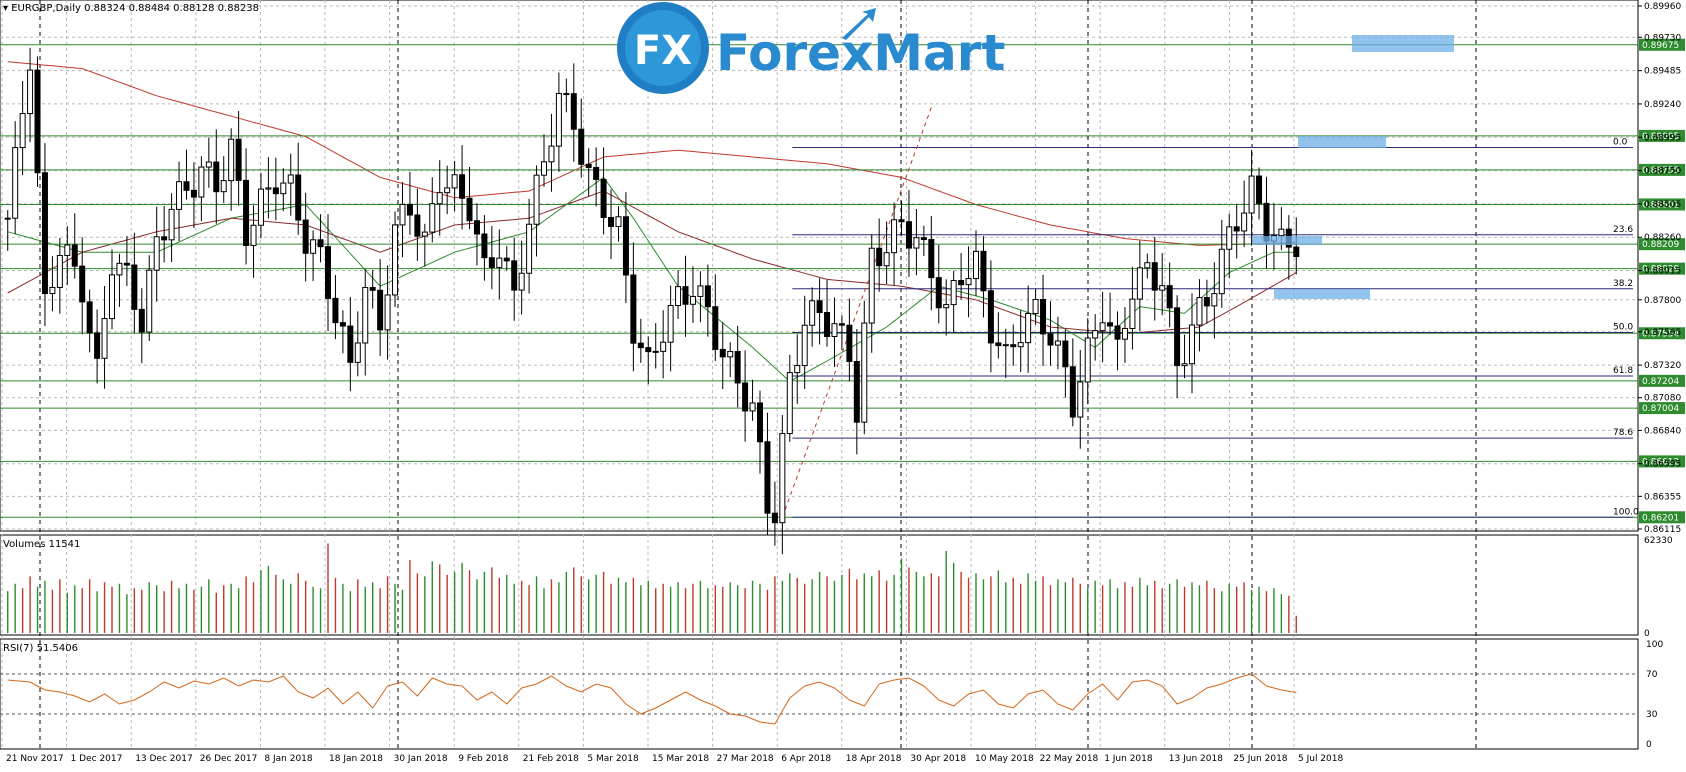 This screenshot has height=772, width=1686. I want to click on logo-arrow-icon, so click(859, 24).